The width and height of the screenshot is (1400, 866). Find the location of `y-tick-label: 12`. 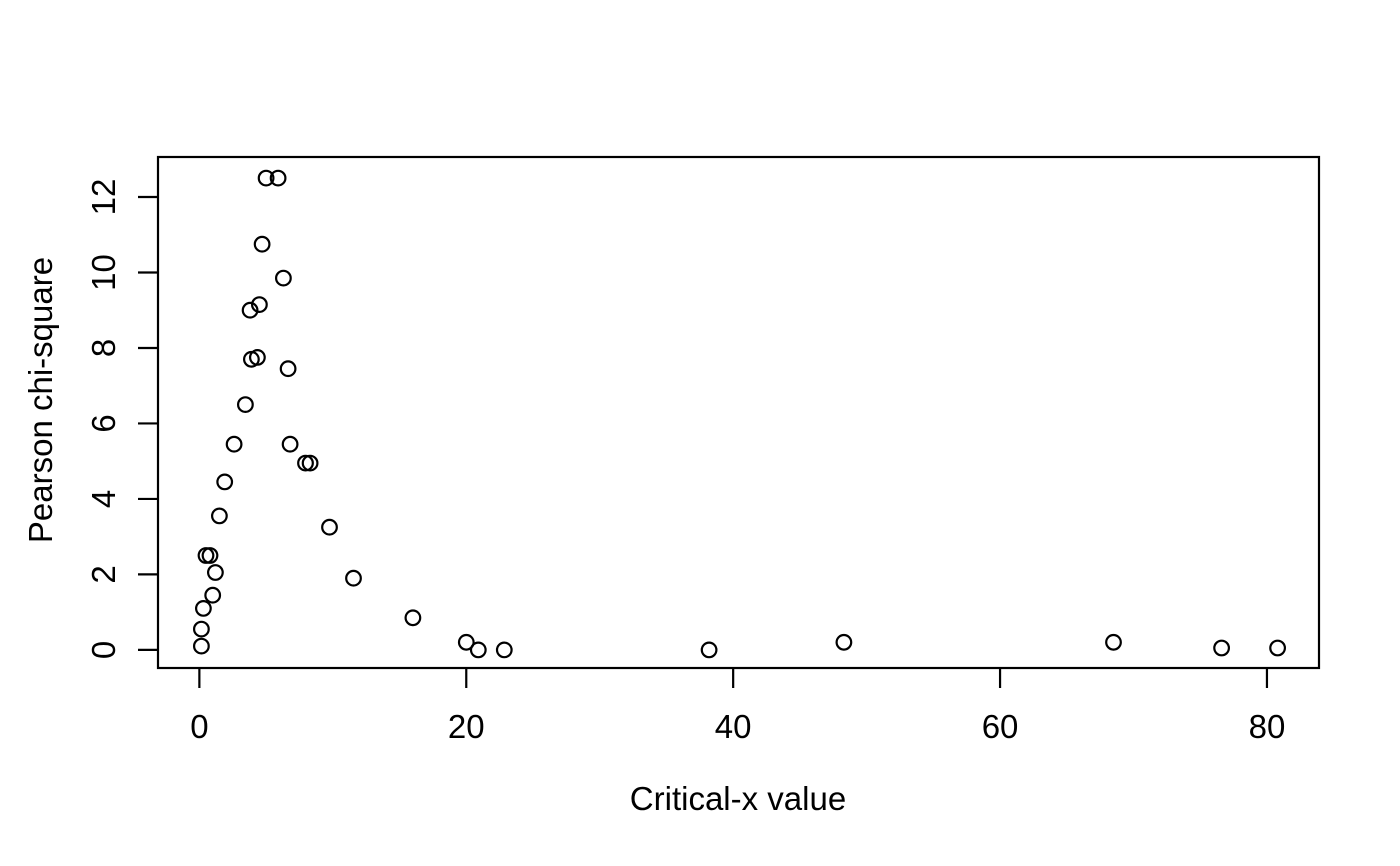

y-tick-label: 12 is located at coordinates (103, 197).